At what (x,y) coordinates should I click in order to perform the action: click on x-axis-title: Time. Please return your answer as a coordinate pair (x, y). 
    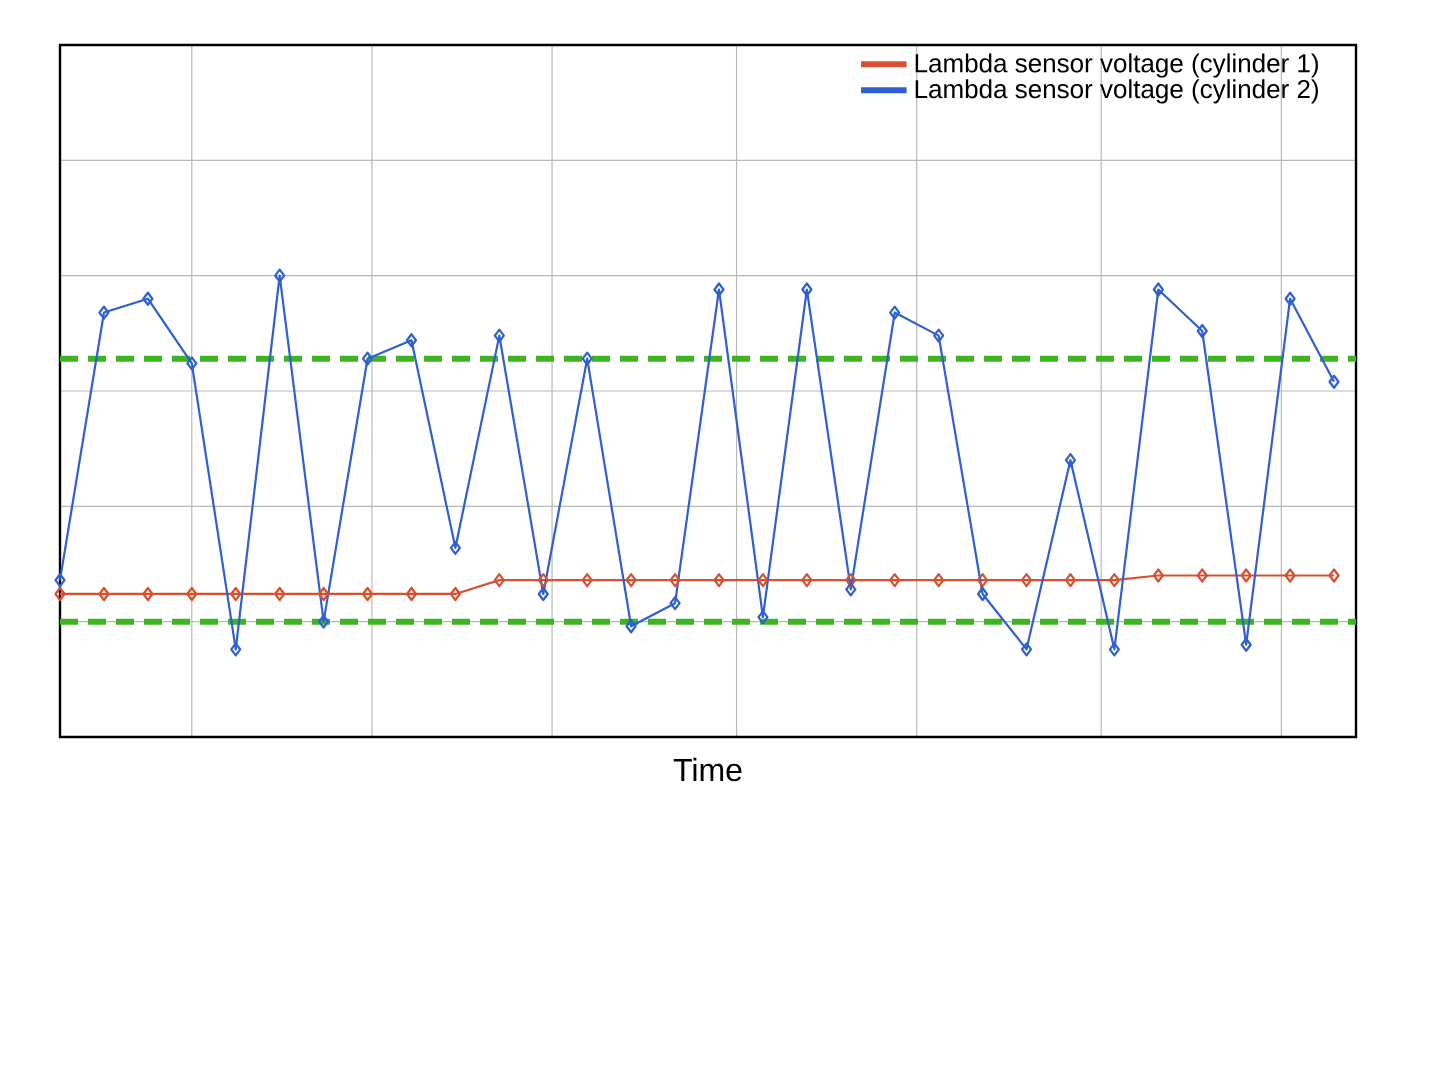
    Looking at the image, I should click on (707, 769).